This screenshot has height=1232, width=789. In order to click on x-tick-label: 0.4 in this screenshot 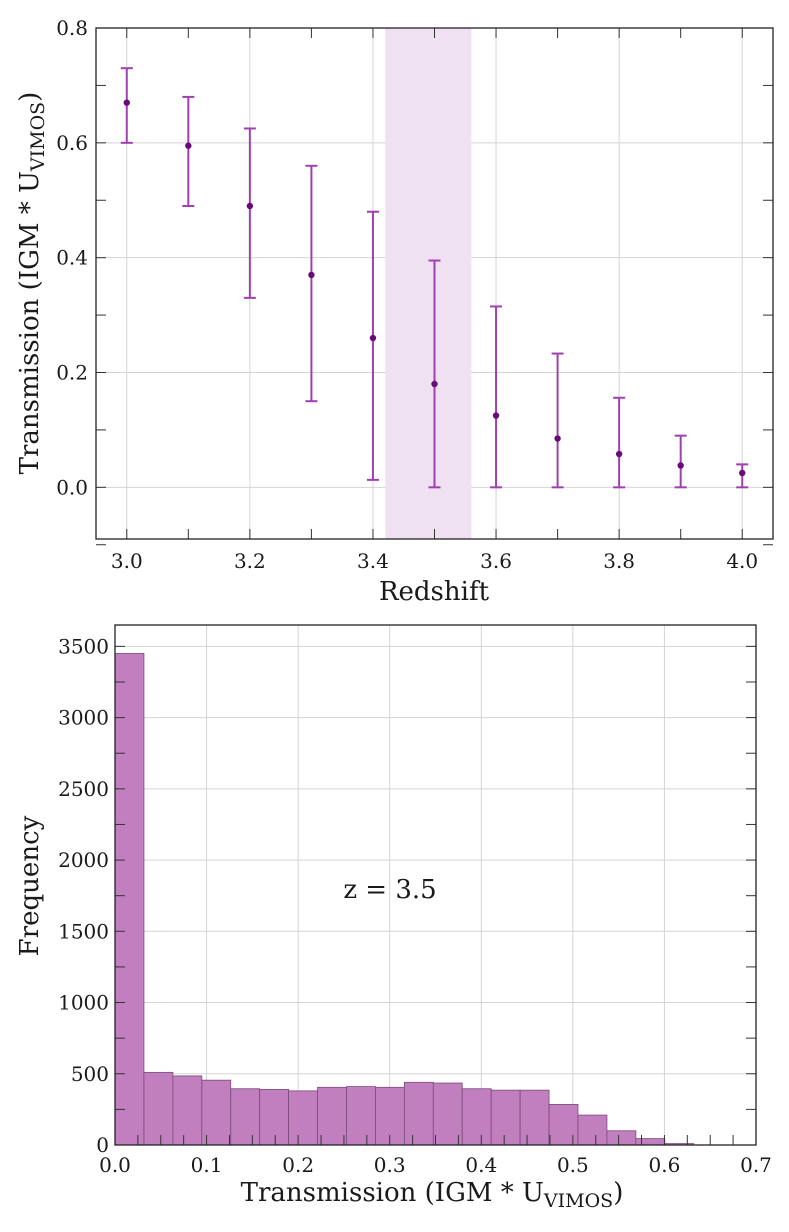, I will do `click(481, 1165)`.